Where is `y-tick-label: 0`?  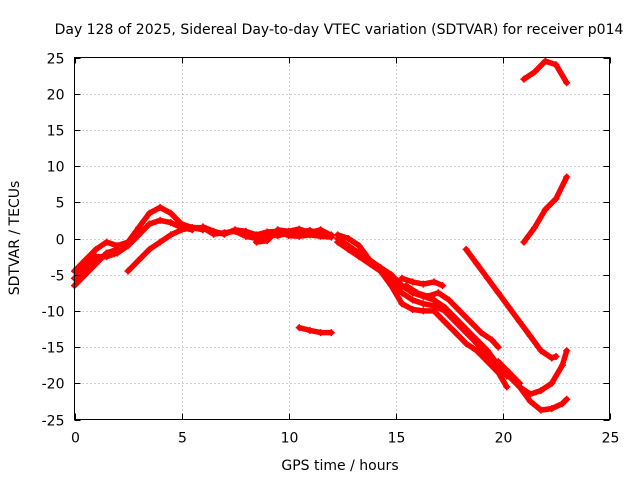
y-tick-label: 0 is located at coordinates (60, 241).